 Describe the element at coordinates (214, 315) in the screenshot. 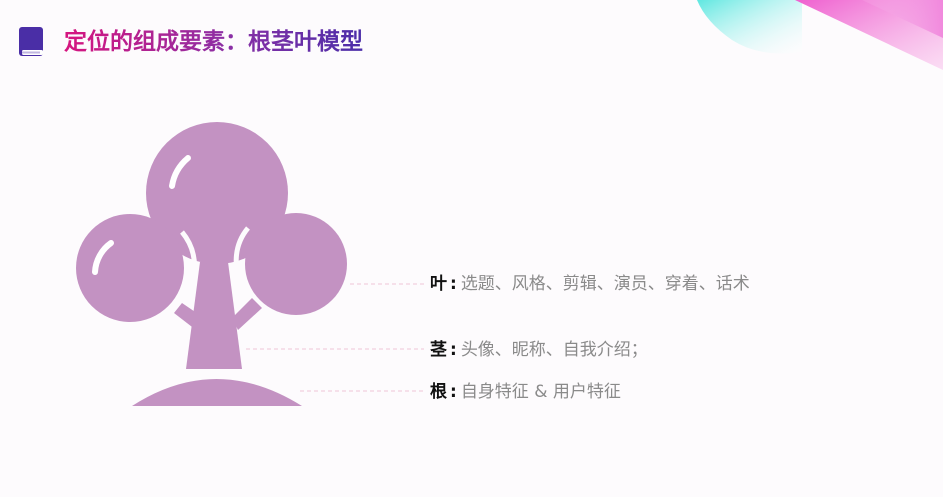

I see `tree-trunk` at that location.